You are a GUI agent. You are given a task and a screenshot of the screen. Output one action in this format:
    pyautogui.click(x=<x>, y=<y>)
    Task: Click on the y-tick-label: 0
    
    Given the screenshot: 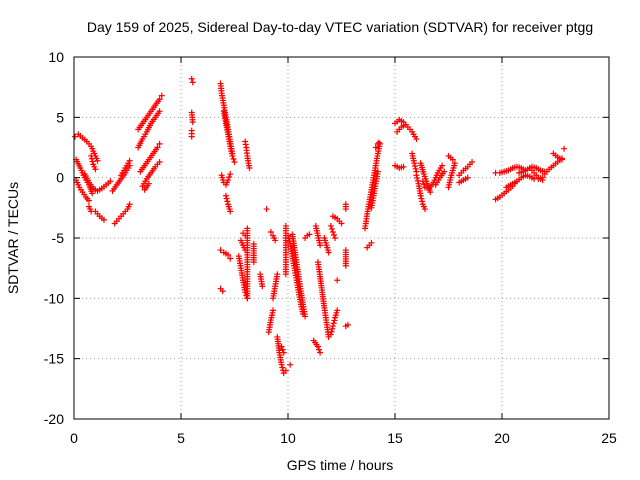 What is the action you would take?
    pyautogui.click(x=60, y=178)
    